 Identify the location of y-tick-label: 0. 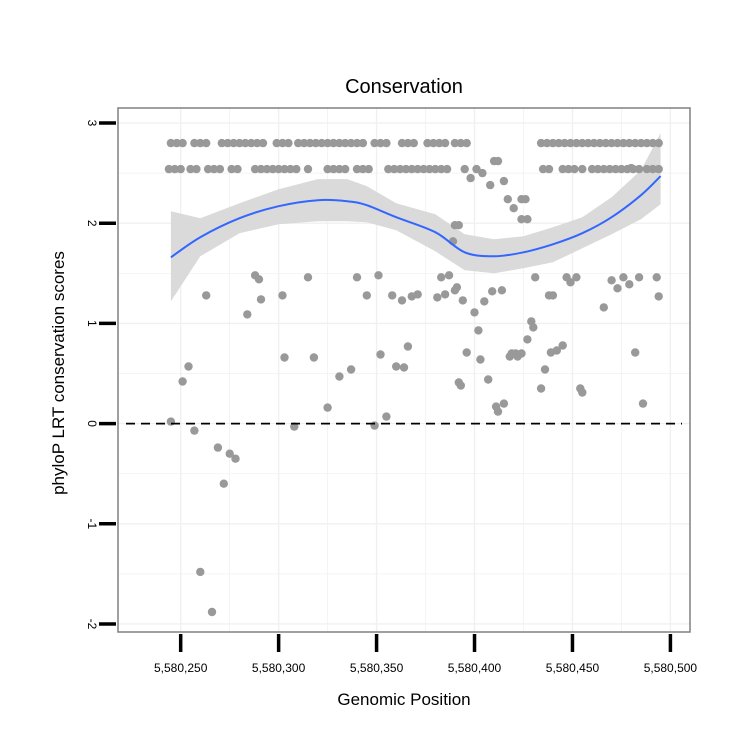
(92, 423).